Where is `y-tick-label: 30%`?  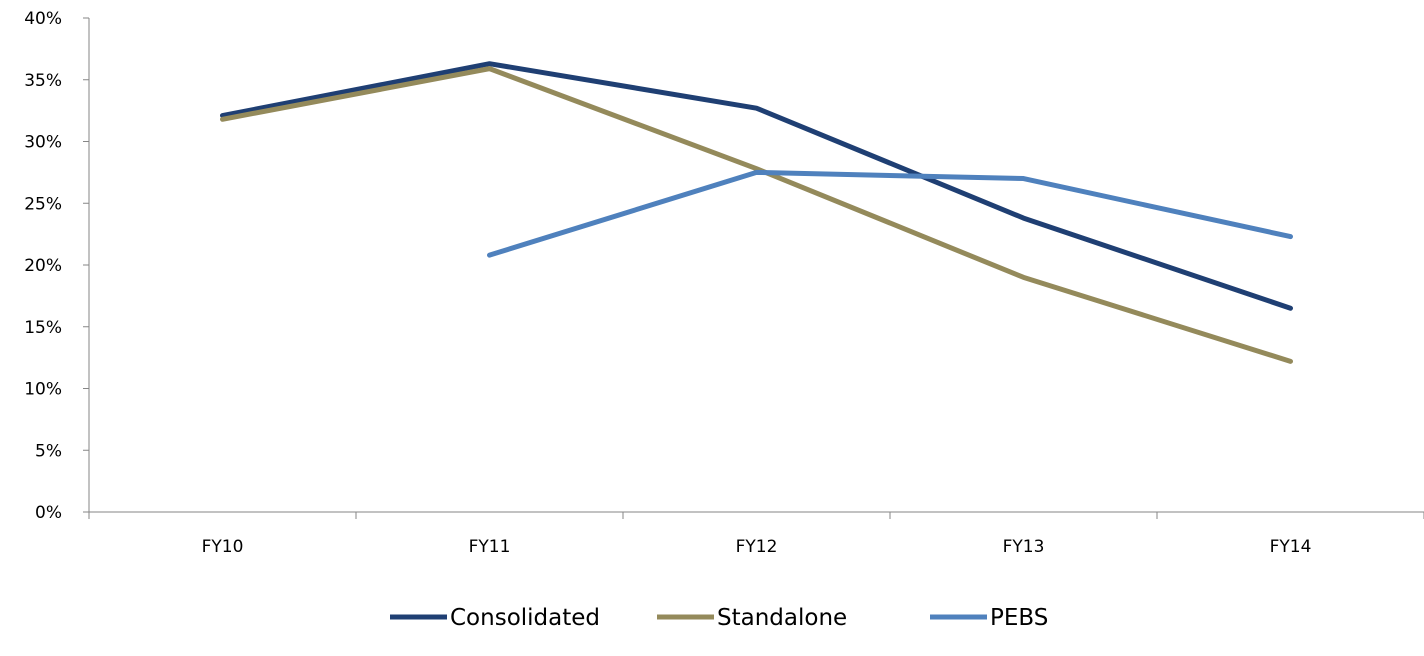 y-tick-label: 30% is located at coordinates (43, 143).